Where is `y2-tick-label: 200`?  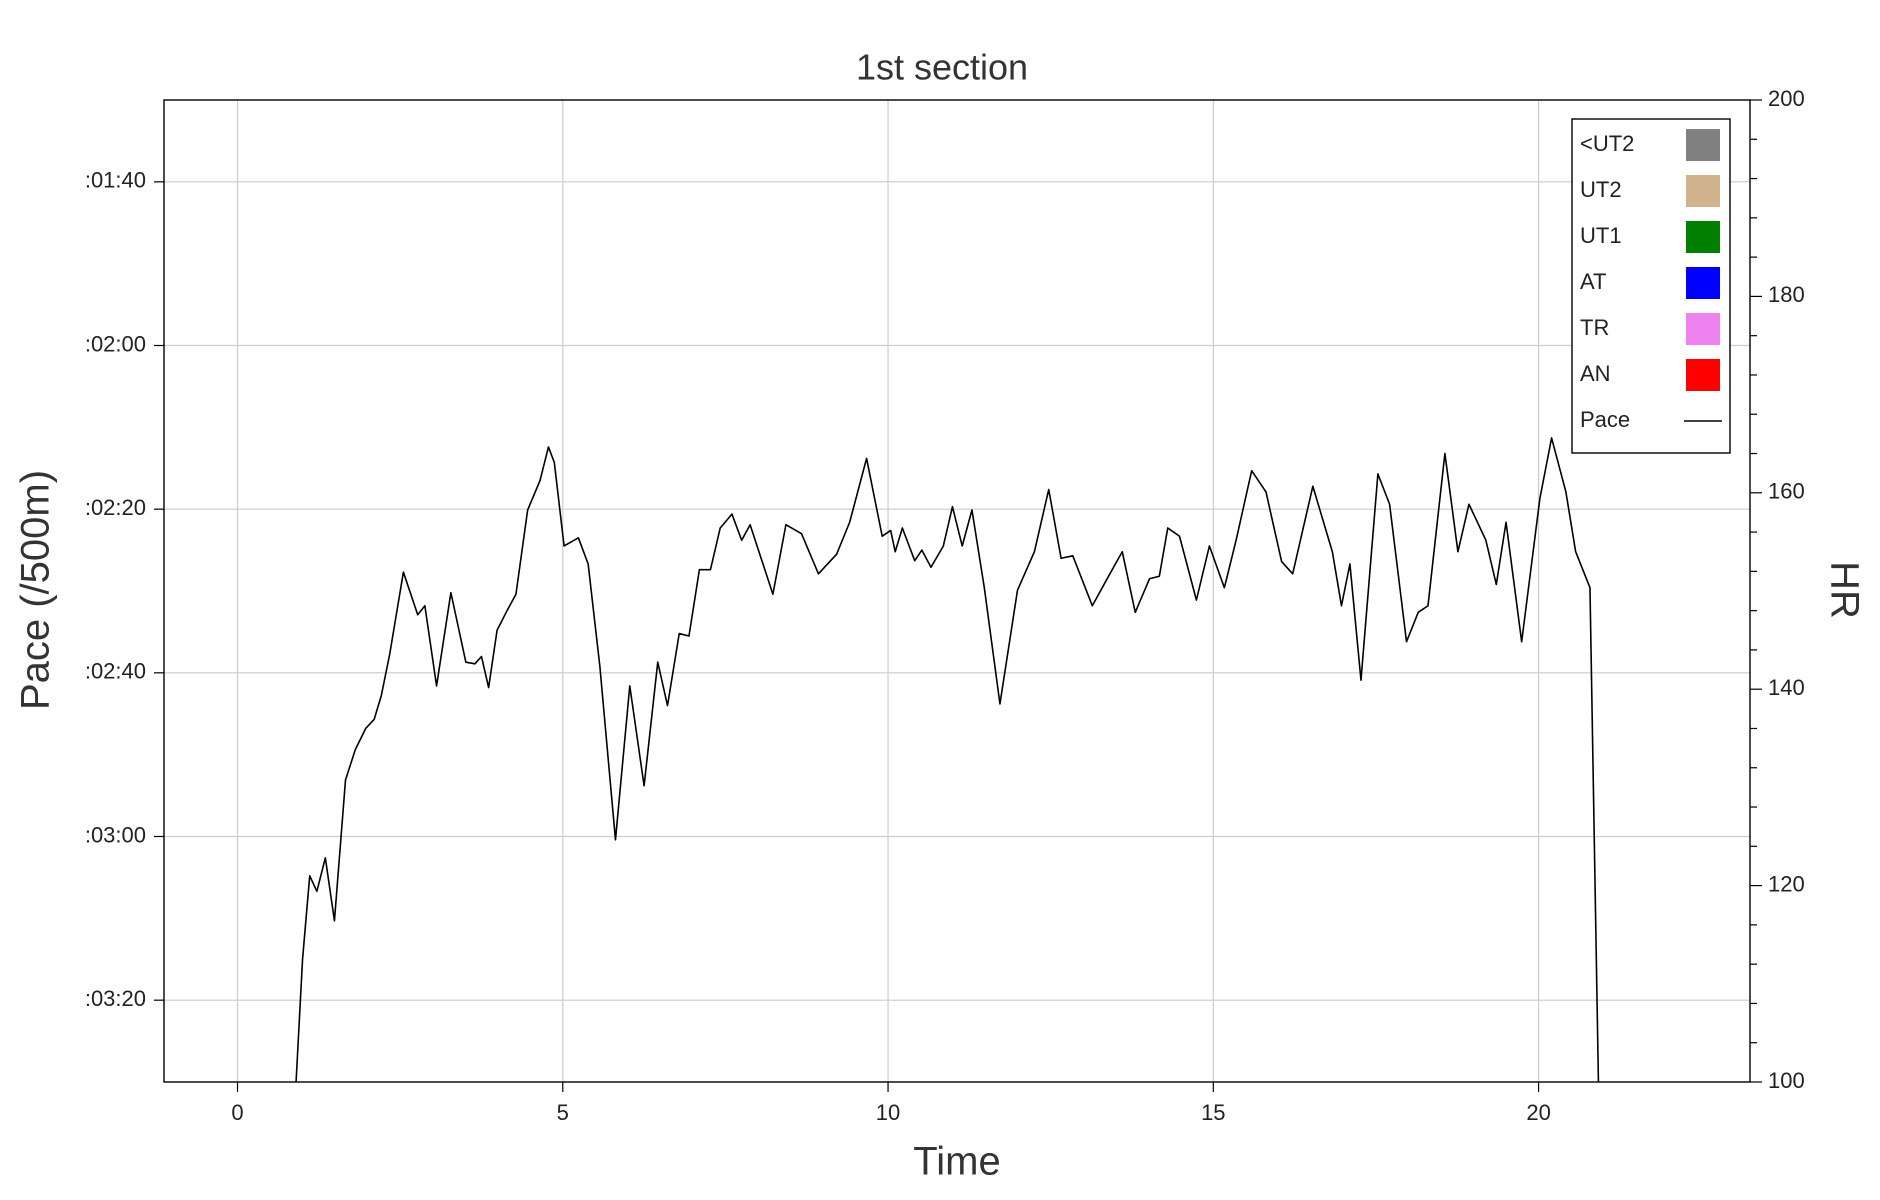
y2-tick-label: 200 is located at coordinates (1786, 98).